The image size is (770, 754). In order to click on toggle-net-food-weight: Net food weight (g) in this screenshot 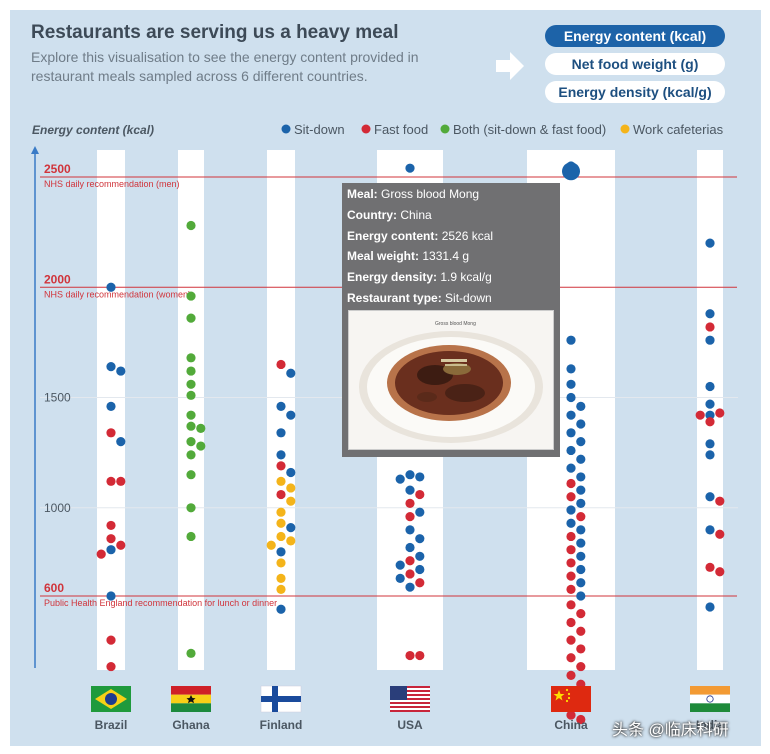, I will do `click(635, 64)`.